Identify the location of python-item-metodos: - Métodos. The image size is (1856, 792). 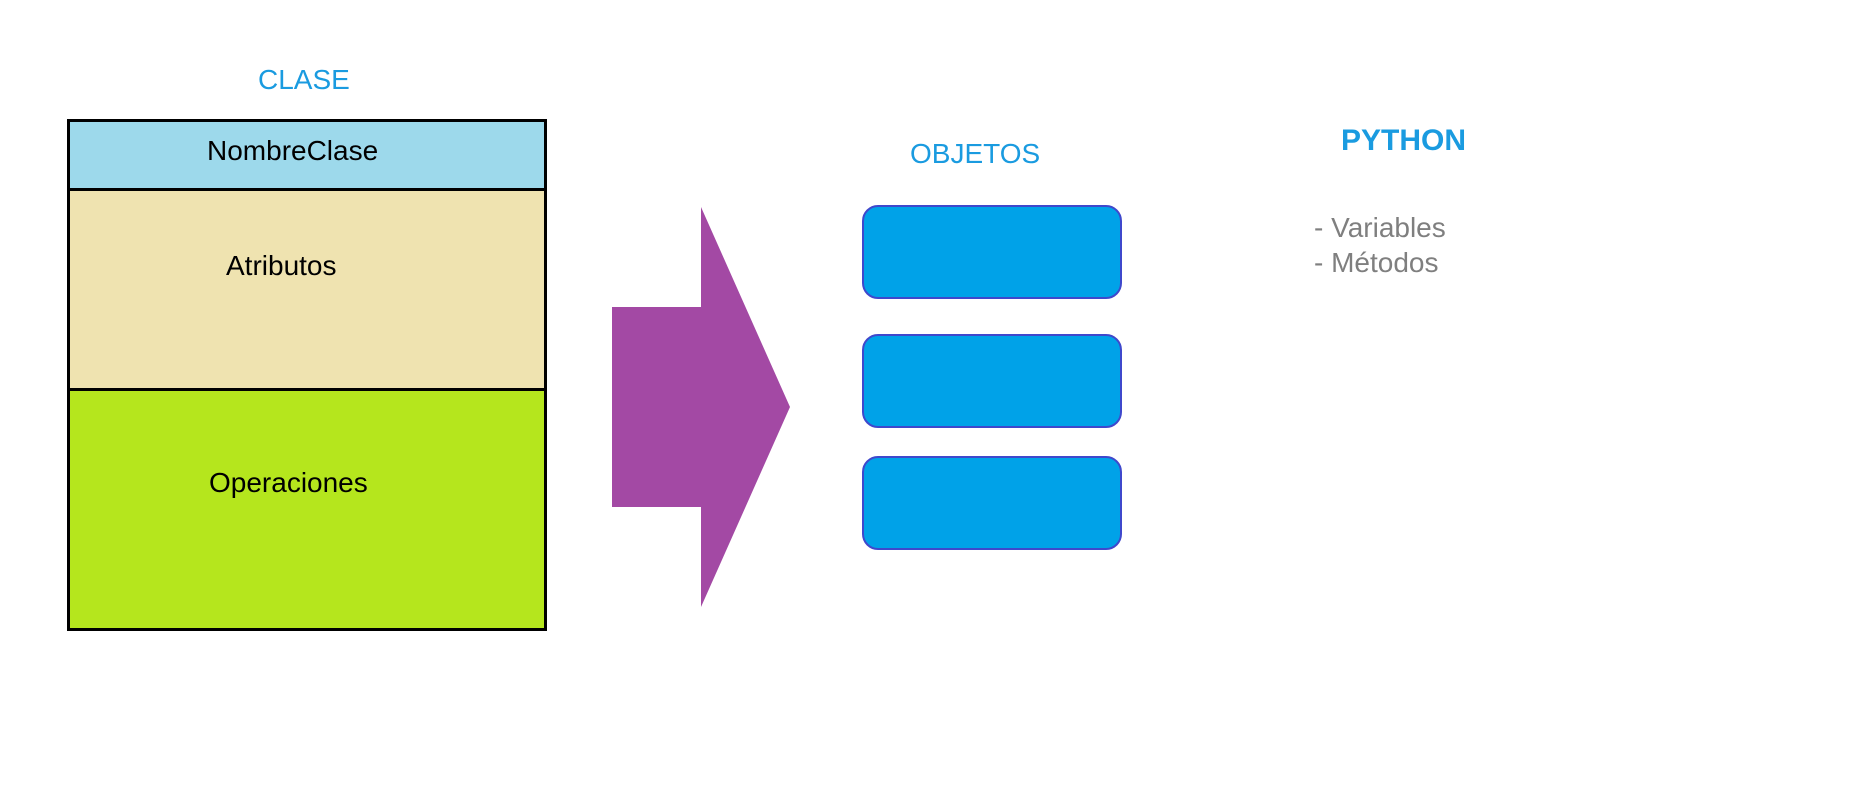
(1376, 262).